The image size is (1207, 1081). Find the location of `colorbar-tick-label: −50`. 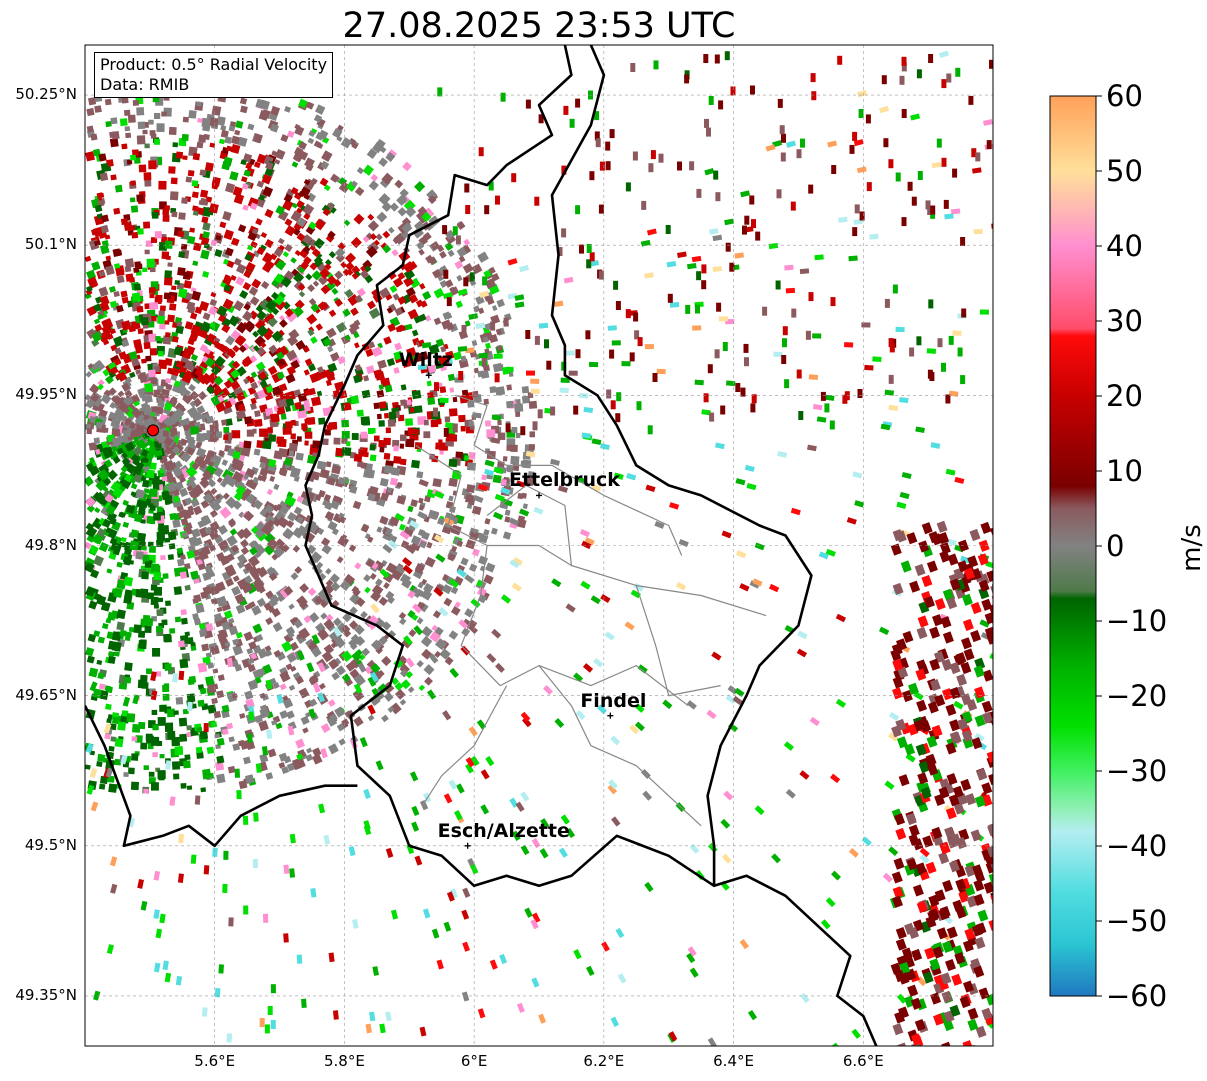

colorbar-tick-label: −50 is located at coordinates (1137, 921).